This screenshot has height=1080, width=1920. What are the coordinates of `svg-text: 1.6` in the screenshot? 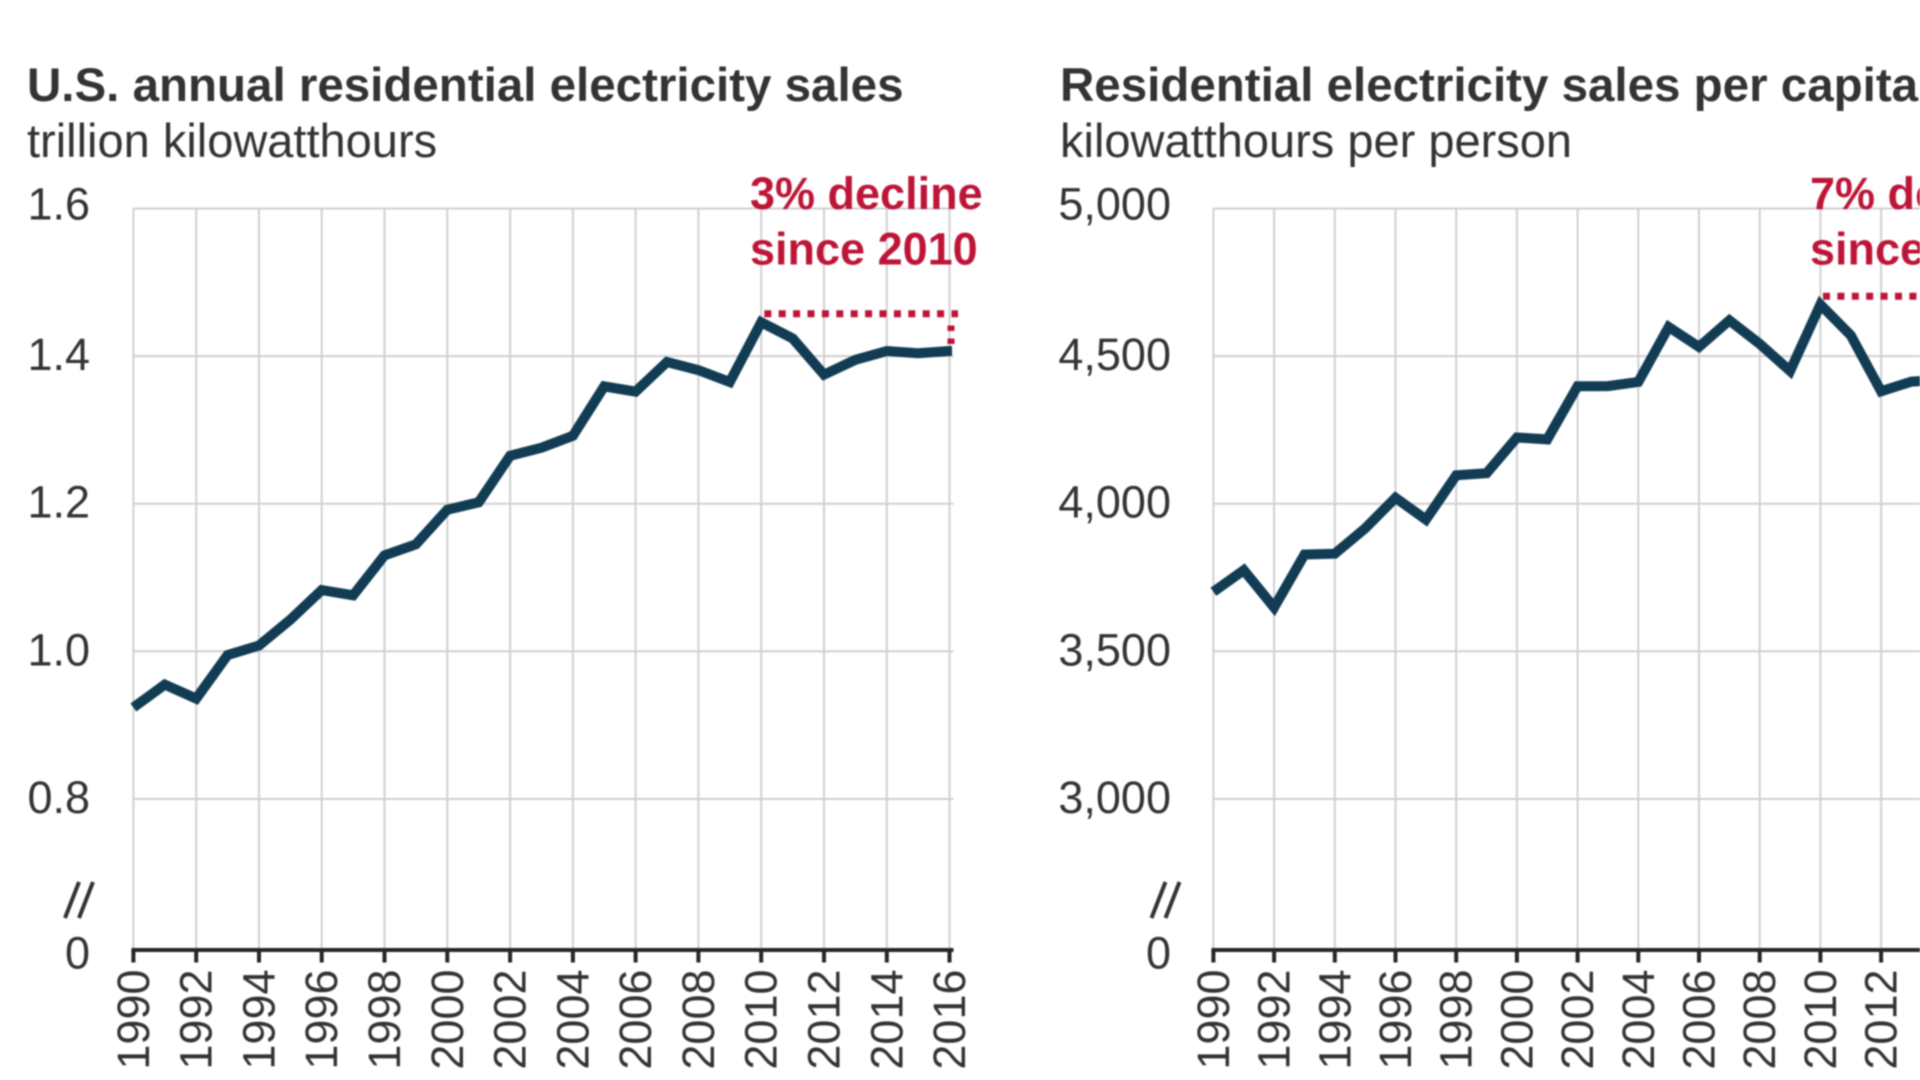 It's located at (58, 204).